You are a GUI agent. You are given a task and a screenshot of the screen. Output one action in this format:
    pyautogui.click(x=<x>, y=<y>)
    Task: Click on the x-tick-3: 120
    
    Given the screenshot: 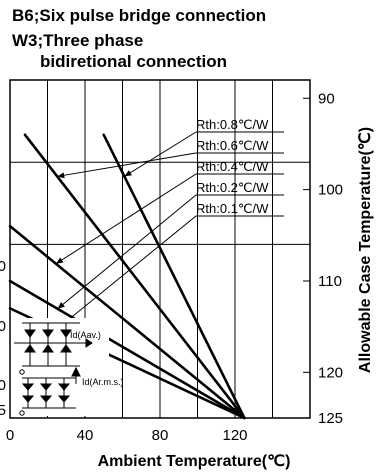 What is the action you would take?
    pyautogui.click(x=234, y=435)
    